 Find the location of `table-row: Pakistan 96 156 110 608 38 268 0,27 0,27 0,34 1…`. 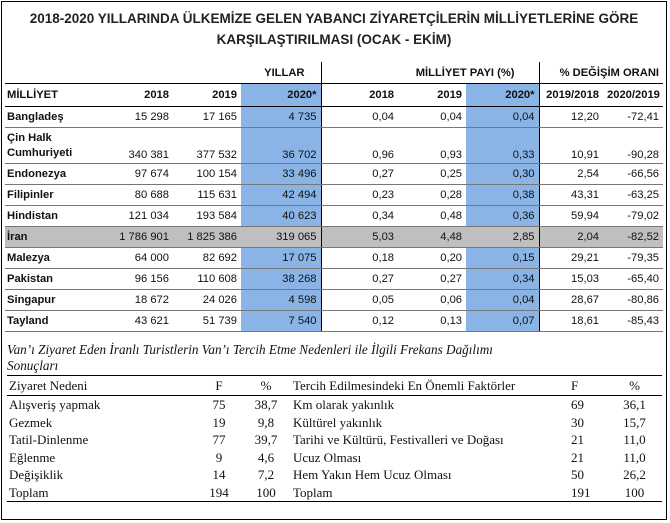

table-row: Pakistan 96 156 110 608 38 268 0,27 0,27 0,34 1… is located at coordinates (334, 279).